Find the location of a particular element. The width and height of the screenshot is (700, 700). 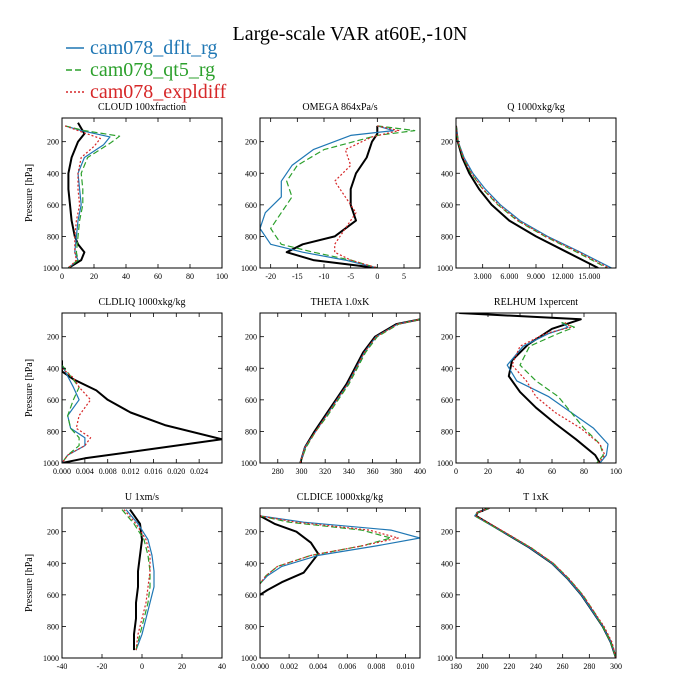

x-tick-label: 12.000 is located at coordinates (563, 276).